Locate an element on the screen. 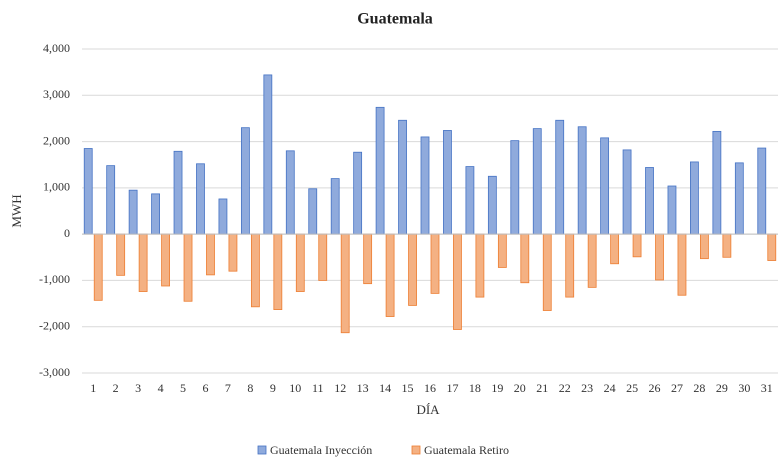 This screenshot has width=780, height=460. y-tick-label: -2,000 is located at coordinates (54, 325).